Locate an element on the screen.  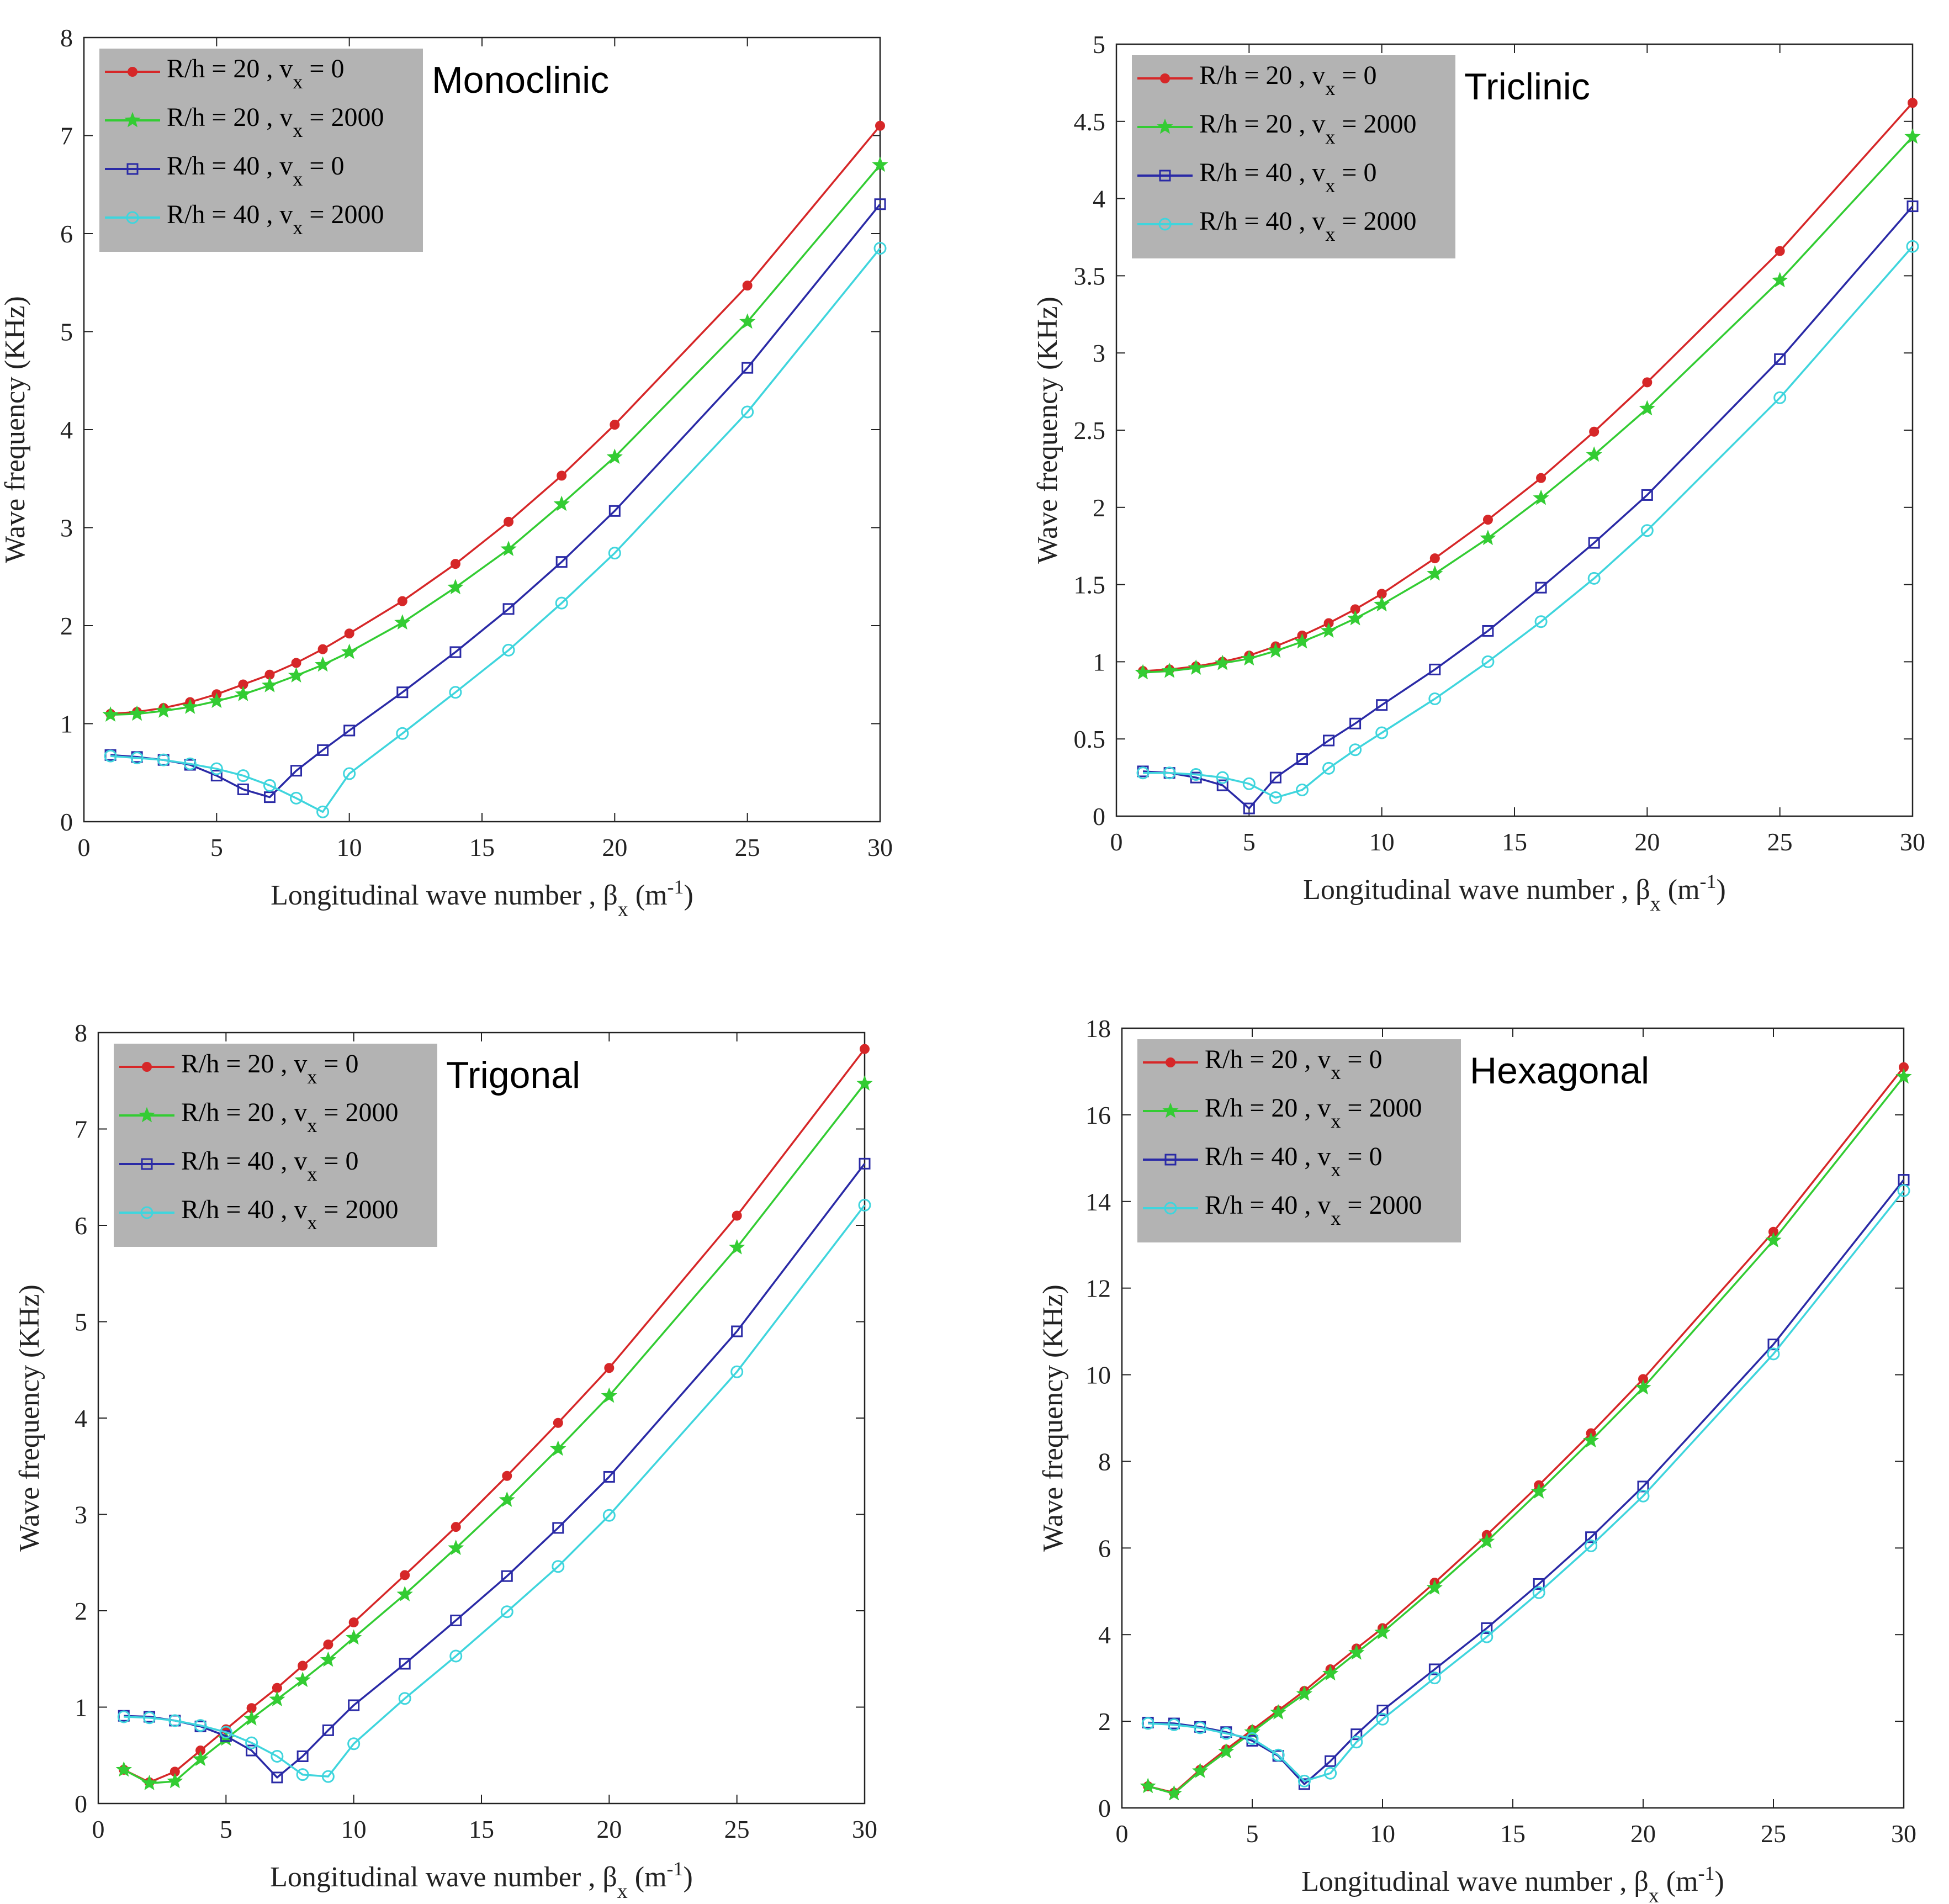
x-tick-label: 30 is located at coordinates (1912, 842).